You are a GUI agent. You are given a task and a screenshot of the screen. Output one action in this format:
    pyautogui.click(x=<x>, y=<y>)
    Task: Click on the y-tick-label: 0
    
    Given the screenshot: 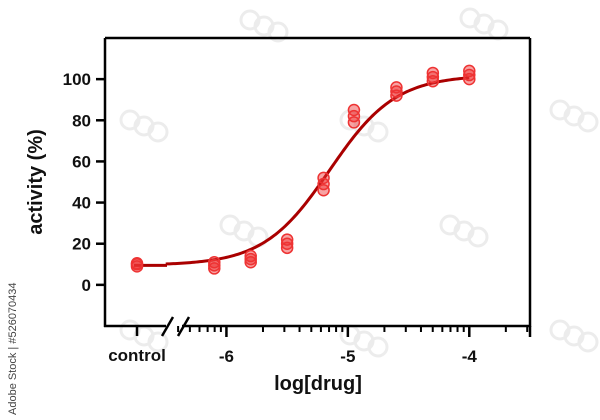 What is the action you would take?
    pyautogui.click(x=86, y=285)
    